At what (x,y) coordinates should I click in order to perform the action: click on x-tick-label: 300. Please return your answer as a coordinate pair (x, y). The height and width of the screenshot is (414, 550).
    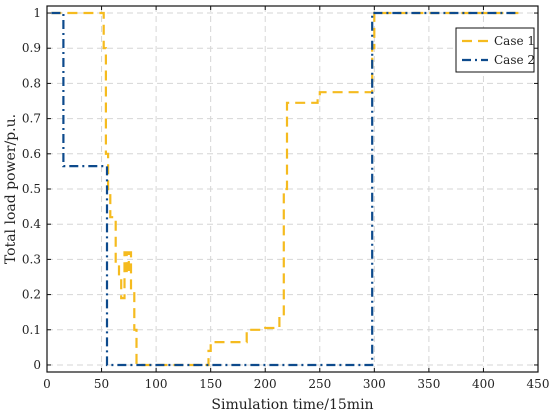
    Looking at the image, I should click on (374, 384).